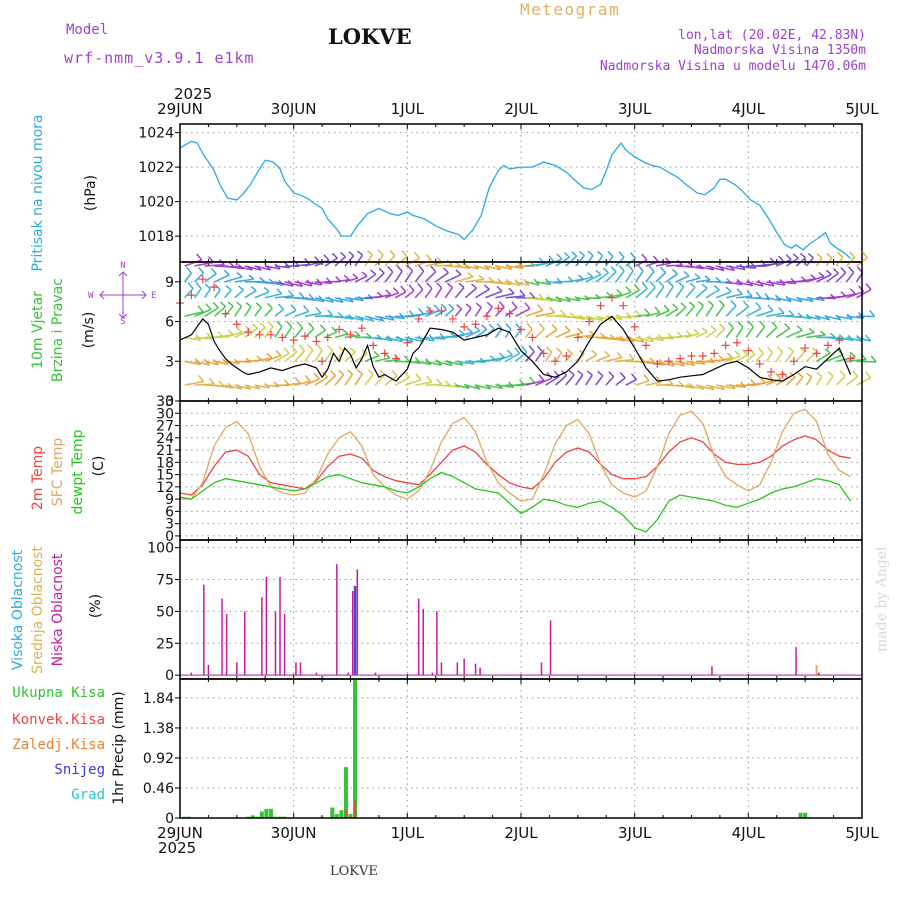 The height and width of the screenshot is (900, 900). I want to click on precip-legend-2: Zaledj.Kisa, so click(58, 745).